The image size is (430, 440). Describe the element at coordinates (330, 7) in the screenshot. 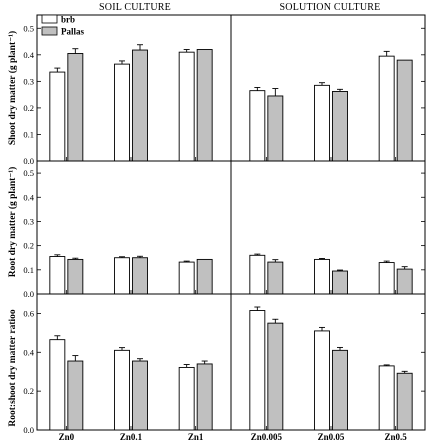

I see `column-title-solution: SOLUTION CULTURE` at that location.